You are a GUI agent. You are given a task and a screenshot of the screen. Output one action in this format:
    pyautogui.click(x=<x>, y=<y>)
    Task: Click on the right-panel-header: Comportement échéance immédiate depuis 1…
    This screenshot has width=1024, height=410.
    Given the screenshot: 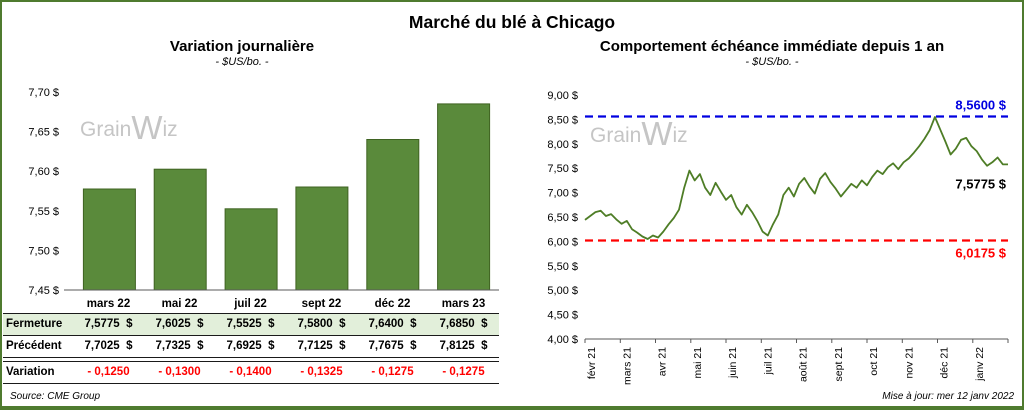 What is the action you would take?
    pyautogui.click(x=772, y=53)
    